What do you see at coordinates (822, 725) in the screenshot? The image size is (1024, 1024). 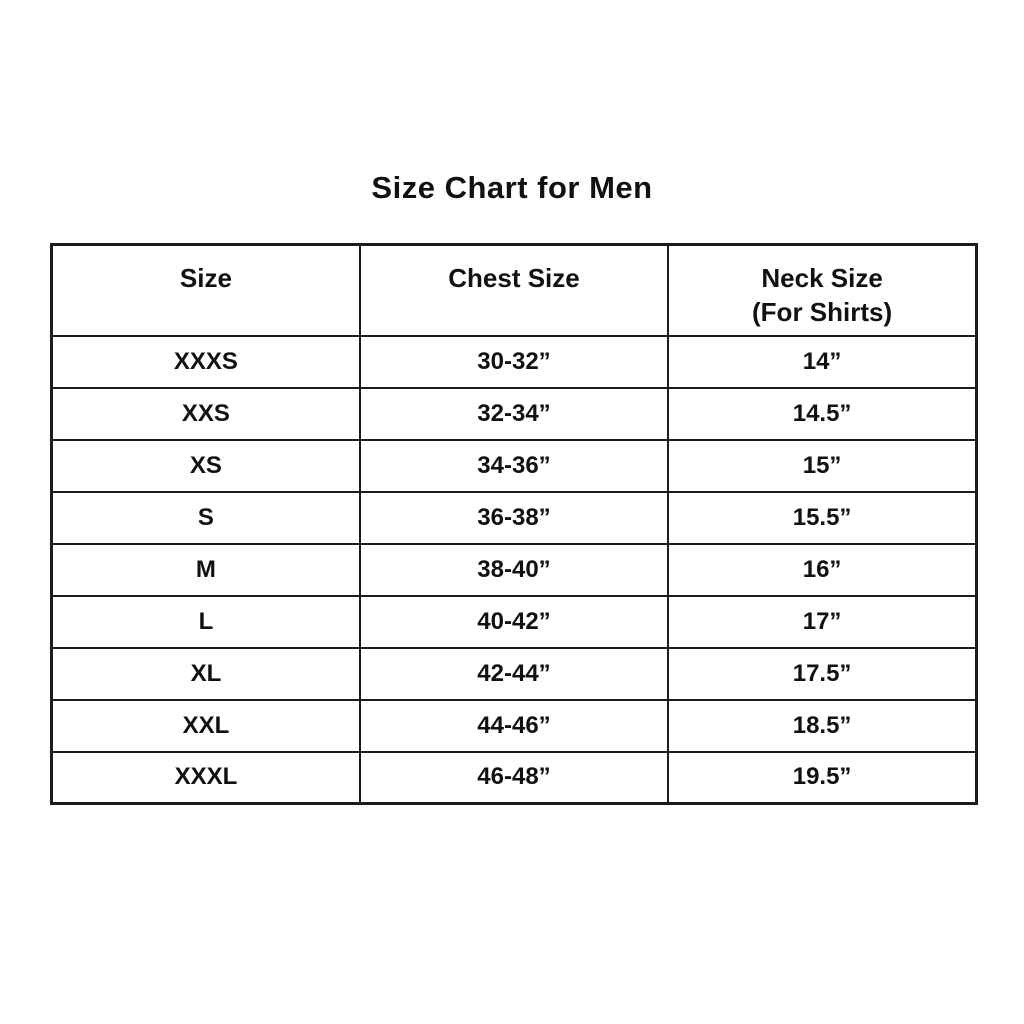 I see `table-cell-neck: 18.5”` at bounding box center [822, 725].